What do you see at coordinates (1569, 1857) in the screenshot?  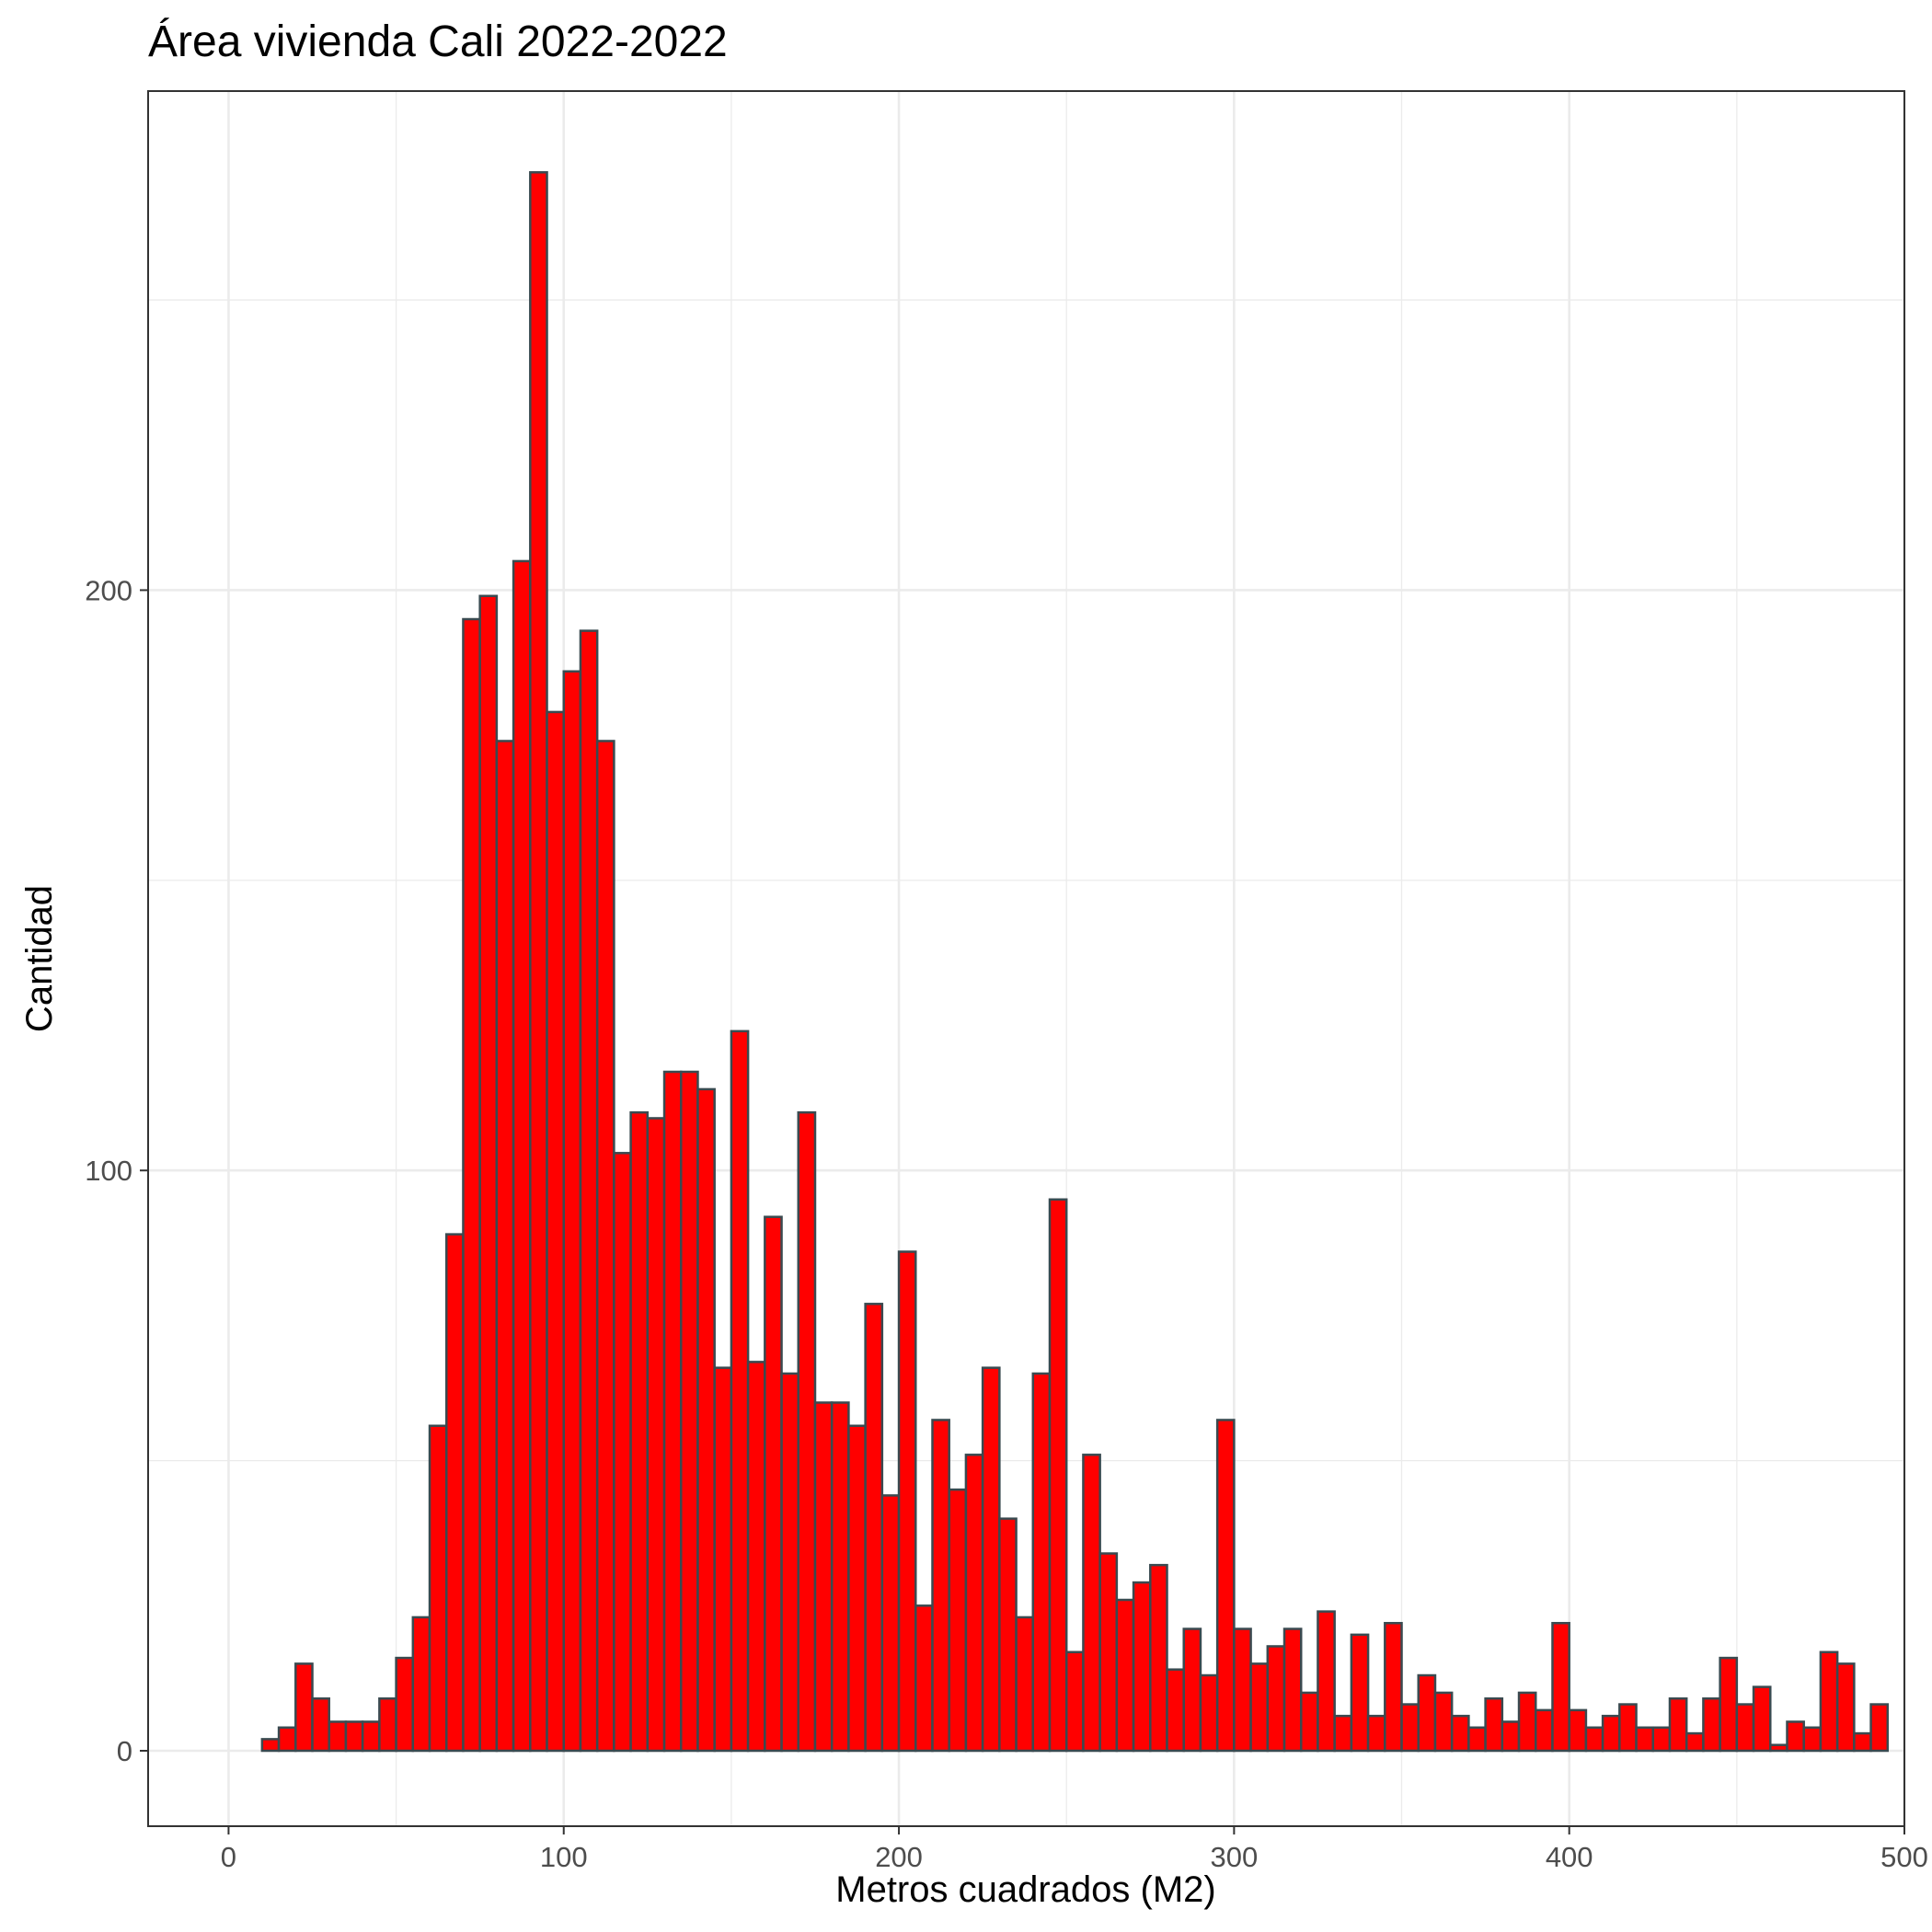 I see `x-tick-label: 400` at bounding box center [1569, 1857].